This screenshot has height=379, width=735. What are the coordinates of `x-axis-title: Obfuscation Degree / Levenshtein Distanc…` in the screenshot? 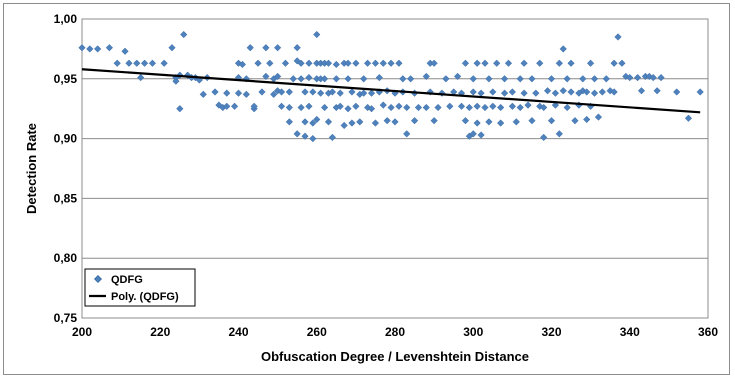 It's located at (395, 356).